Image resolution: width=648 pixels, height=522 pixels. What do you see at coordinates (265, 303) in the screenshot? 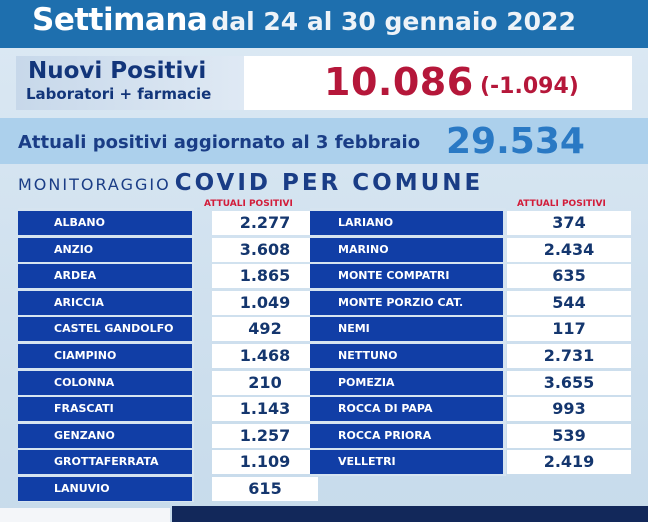
I see `attuali-positivi-count: 1.049` at bounding box center [265, 303].